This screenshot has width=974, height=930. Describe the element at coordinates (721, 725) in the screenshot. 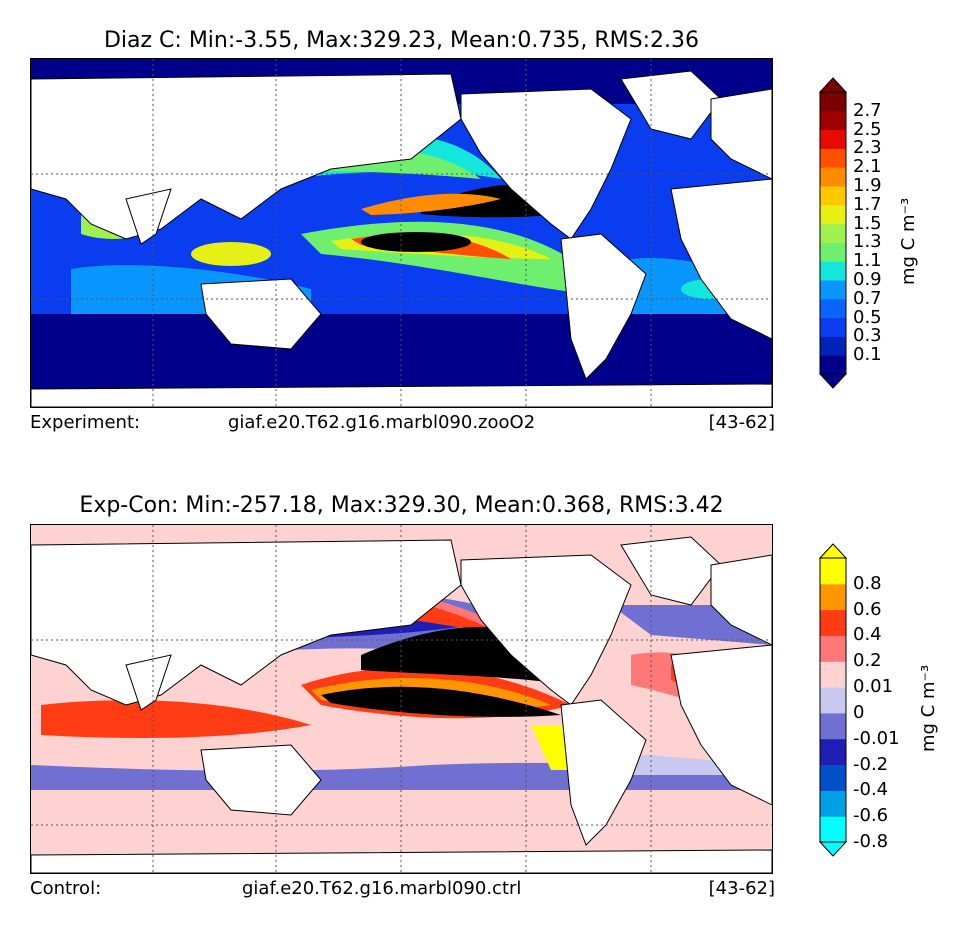

I see `africa` at that location.